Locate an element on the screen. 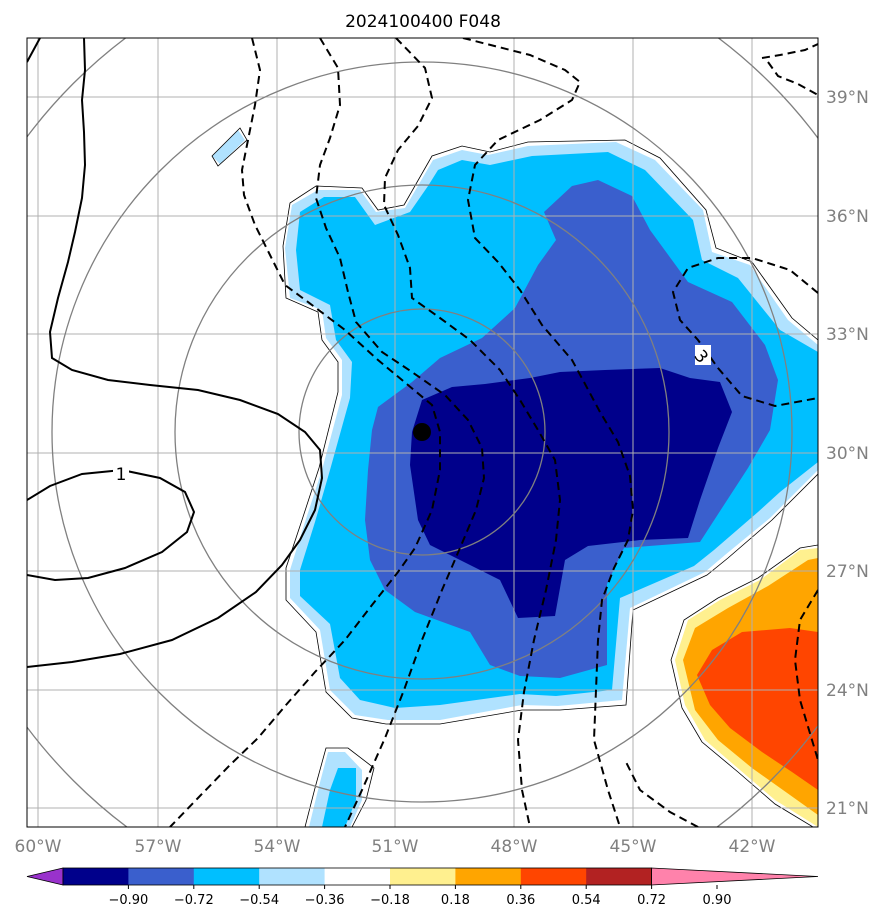 This screenshot has width=888, height=924. latitude-axis: 39°N 36°N 33°N 30°N 27°N 24°N 21°N is located at coordinates (847, 453).